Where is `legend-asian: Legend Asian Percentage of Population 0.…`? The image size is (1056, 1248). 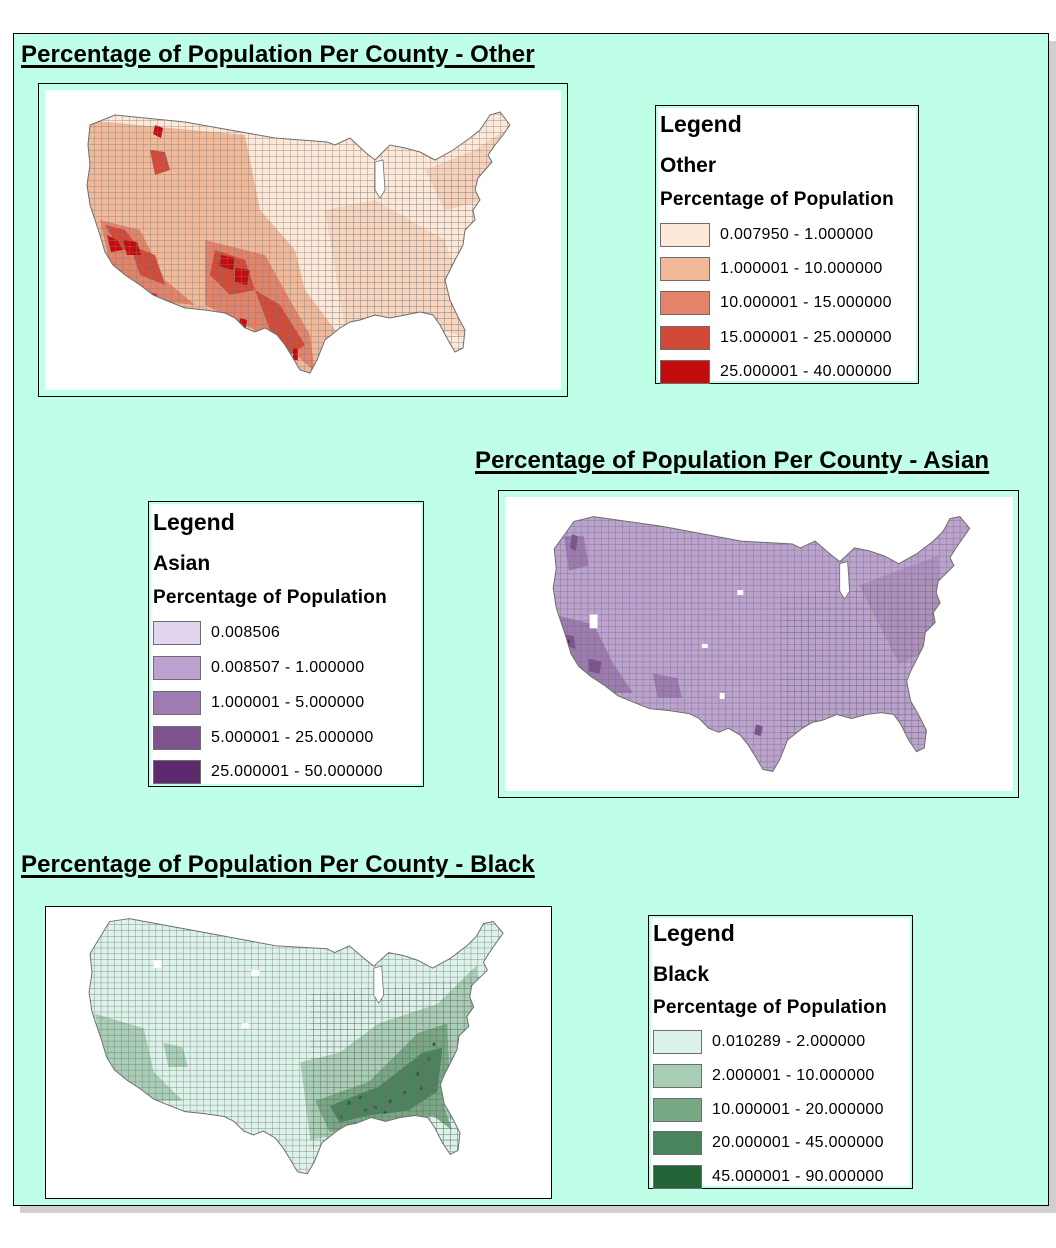
legend-asian: Legend Asian Percentage of Population 0.… is located at coordinates (286, 644).